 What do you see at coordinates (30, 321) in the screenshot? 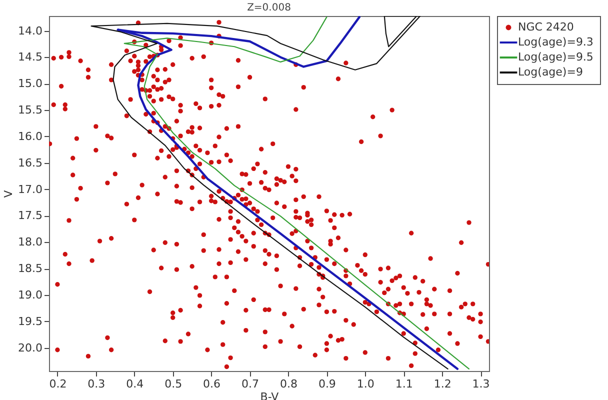
I see `y-tick-label: 19.5` at bounding box center [30, 321].